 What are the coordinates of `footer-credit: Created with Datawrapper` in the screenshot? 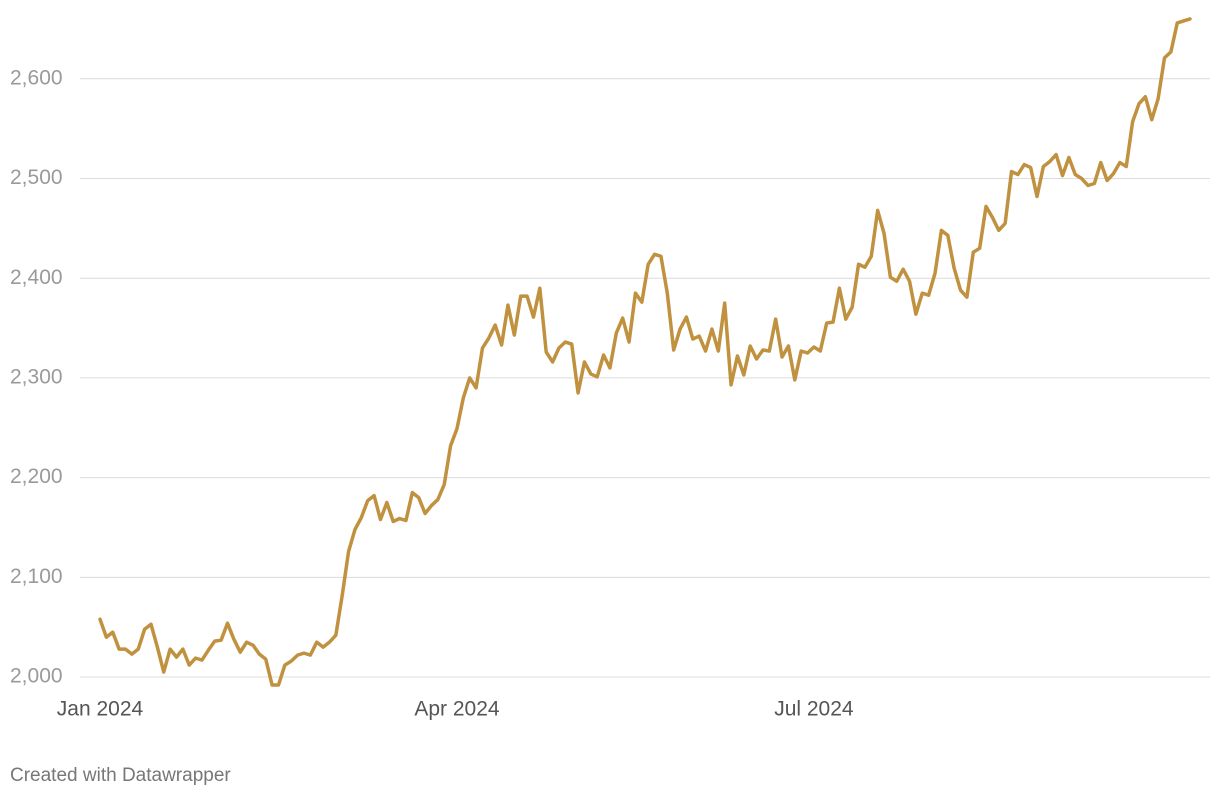 It's located at (120, 775).